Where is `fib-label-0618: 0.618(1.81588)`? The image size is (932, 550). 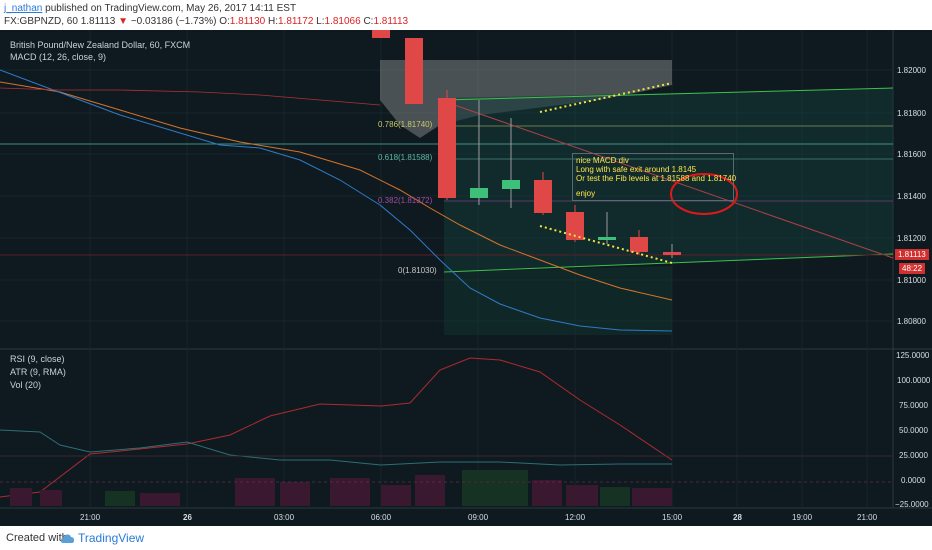
fib-label-0618: 0.618(1.81588) is located at coordinates (405, 157).